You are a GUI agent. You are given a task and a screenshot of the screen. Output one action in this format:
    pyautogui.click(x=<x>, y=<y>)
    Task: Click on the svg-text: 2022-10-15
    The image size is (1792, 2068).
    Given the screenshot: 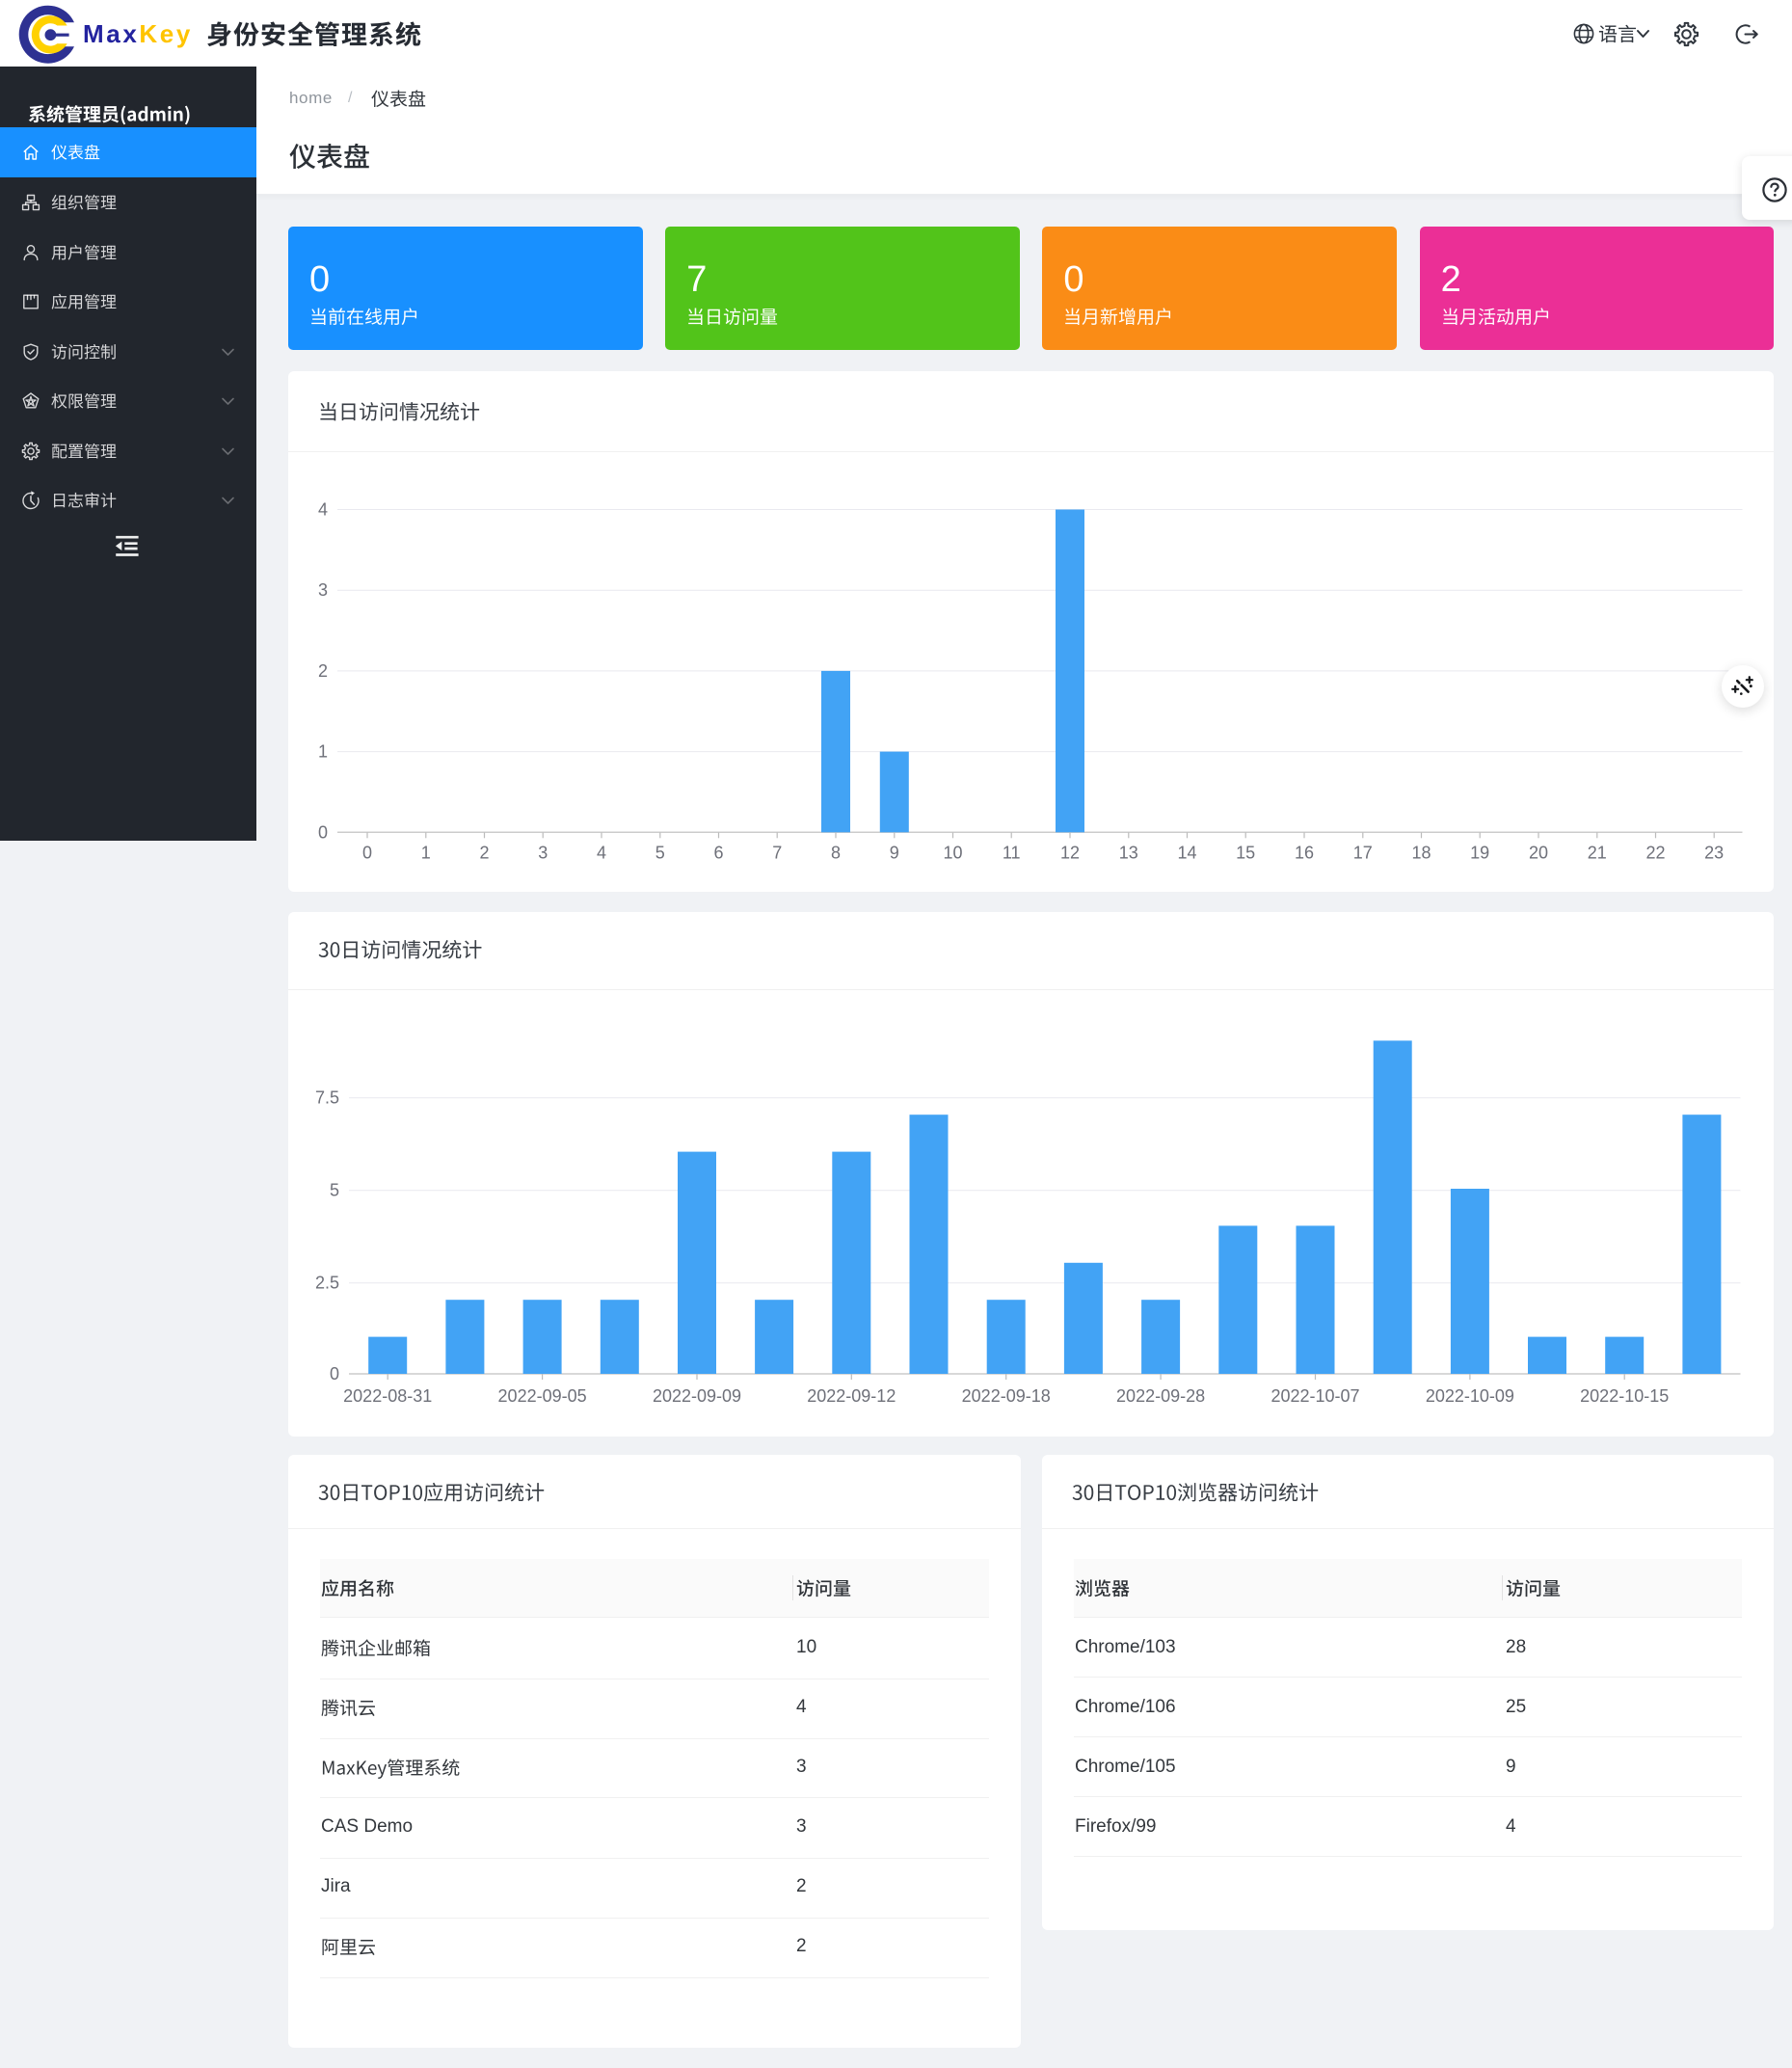 What is the action you would take?
    pyautogui.click(x=1624, y=1396)
    